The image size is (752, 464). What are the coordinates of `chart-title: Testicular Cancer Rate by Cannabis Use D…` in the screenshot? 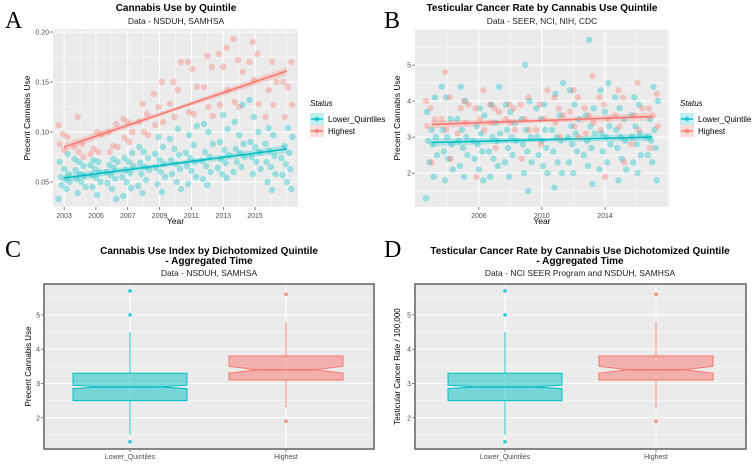 It's located at (580, 251).